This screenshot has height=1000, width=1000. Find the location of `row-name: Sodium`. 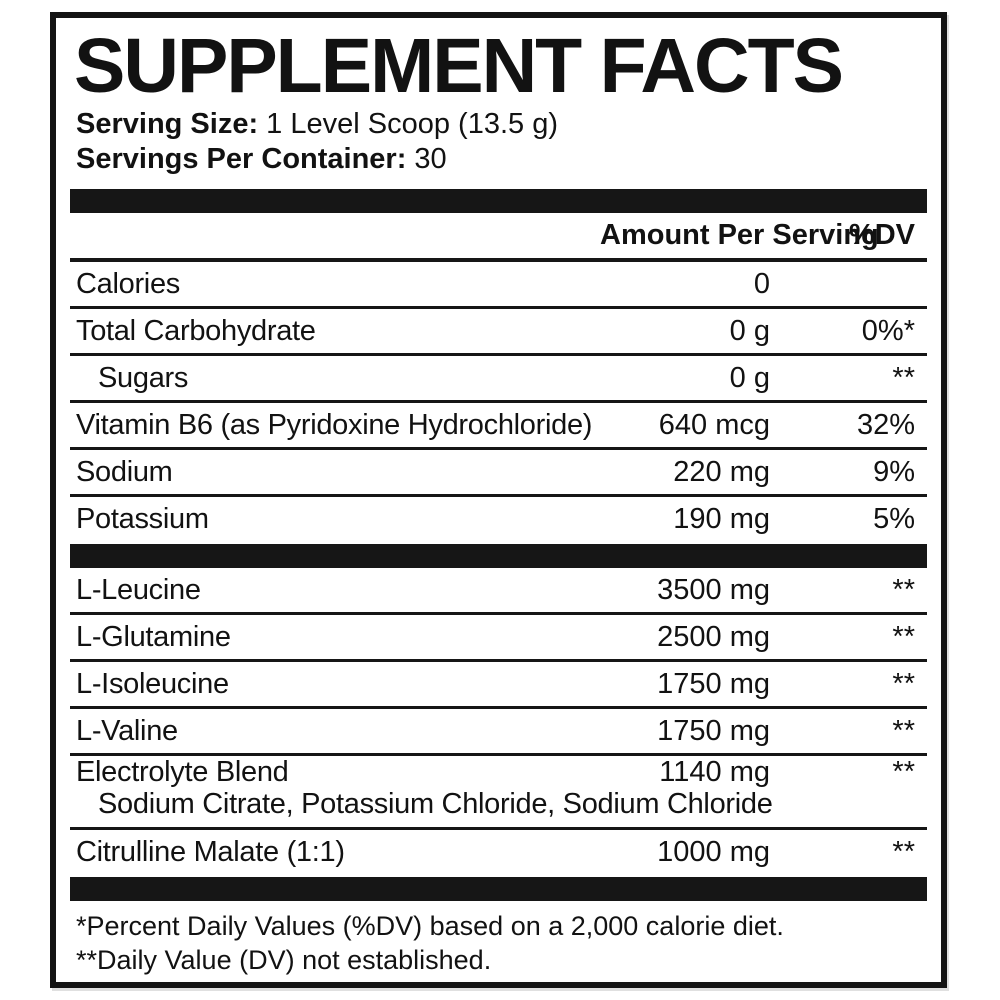

row-name: Sodium is located at coordinates (124, 471).